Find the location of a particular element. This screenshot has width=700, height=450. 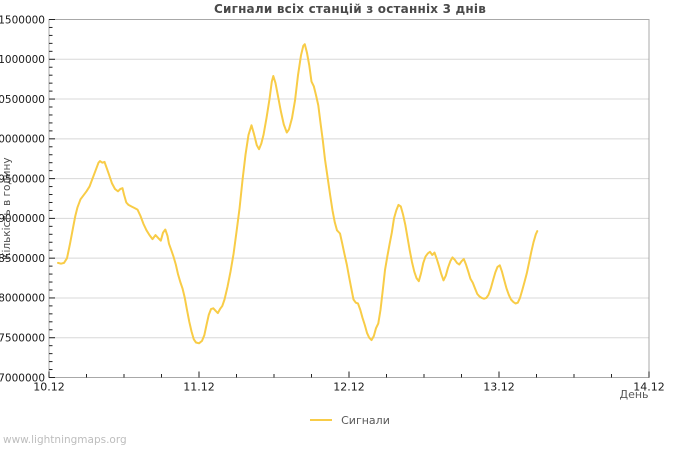

x-tick-label: 10.12 is located at coordinates (49, 387).